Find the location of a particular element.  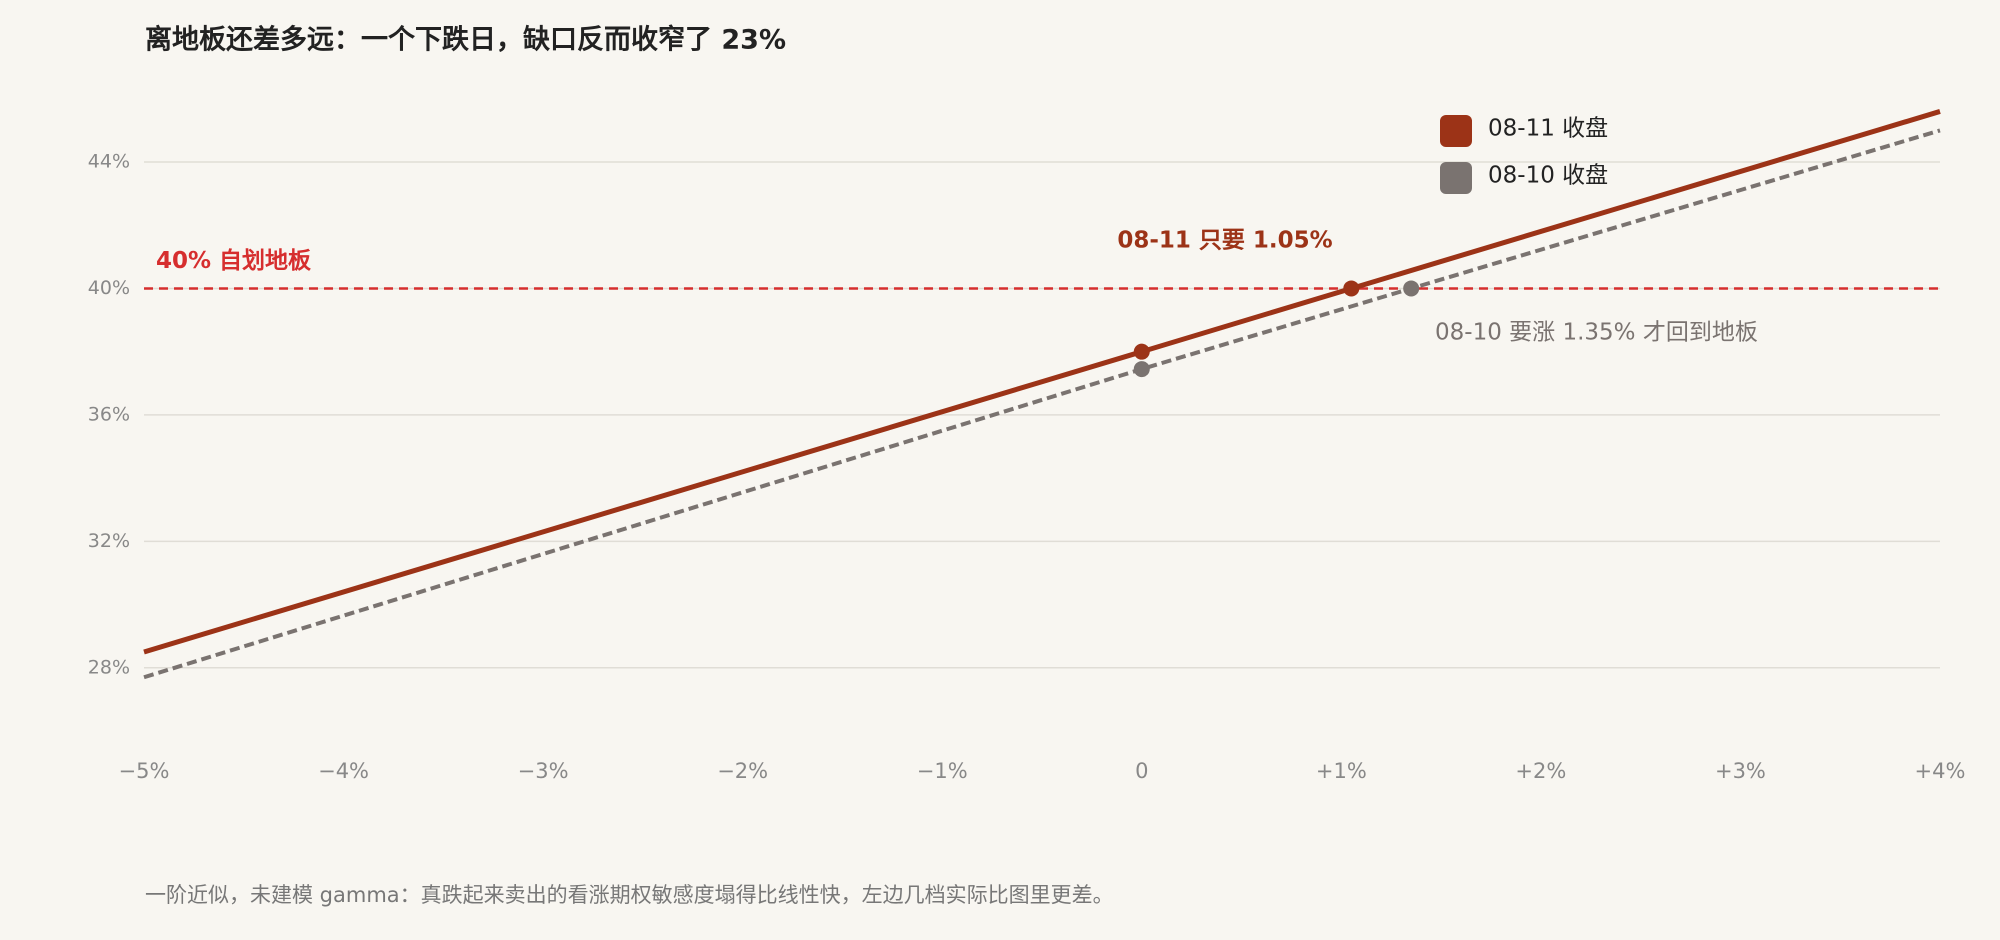

x-tick-label: −4% is located at coordinates (343, 771).